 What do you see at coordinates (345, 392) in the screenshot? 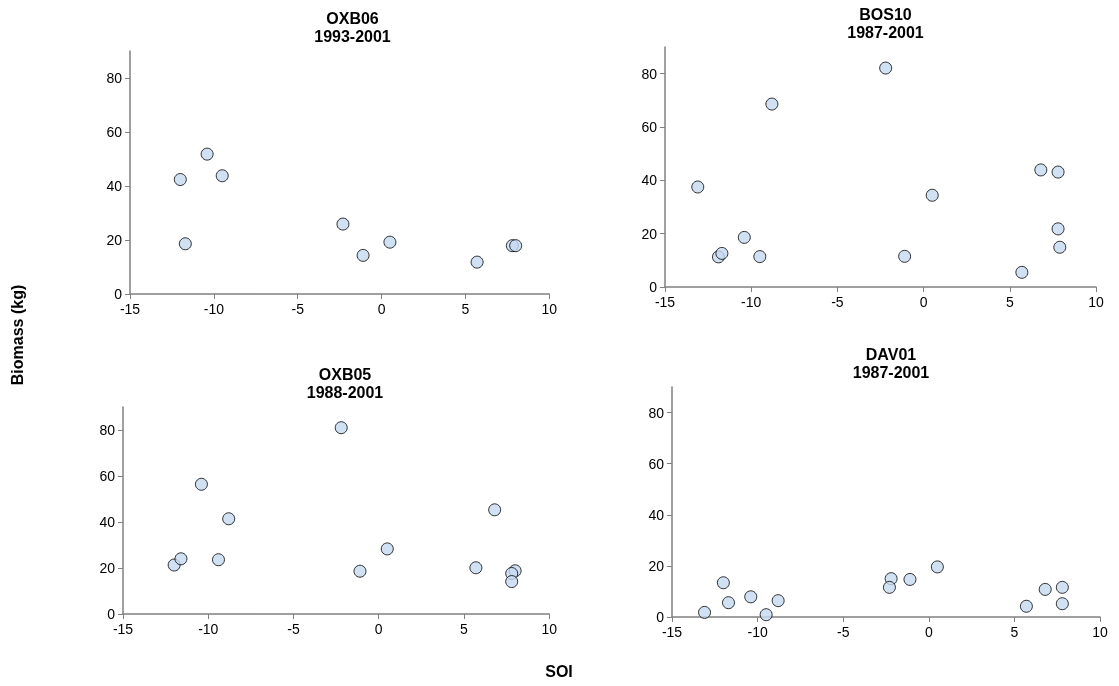
I see `chart-subtitle: 1988-2001` at bounding box center [345, 392].